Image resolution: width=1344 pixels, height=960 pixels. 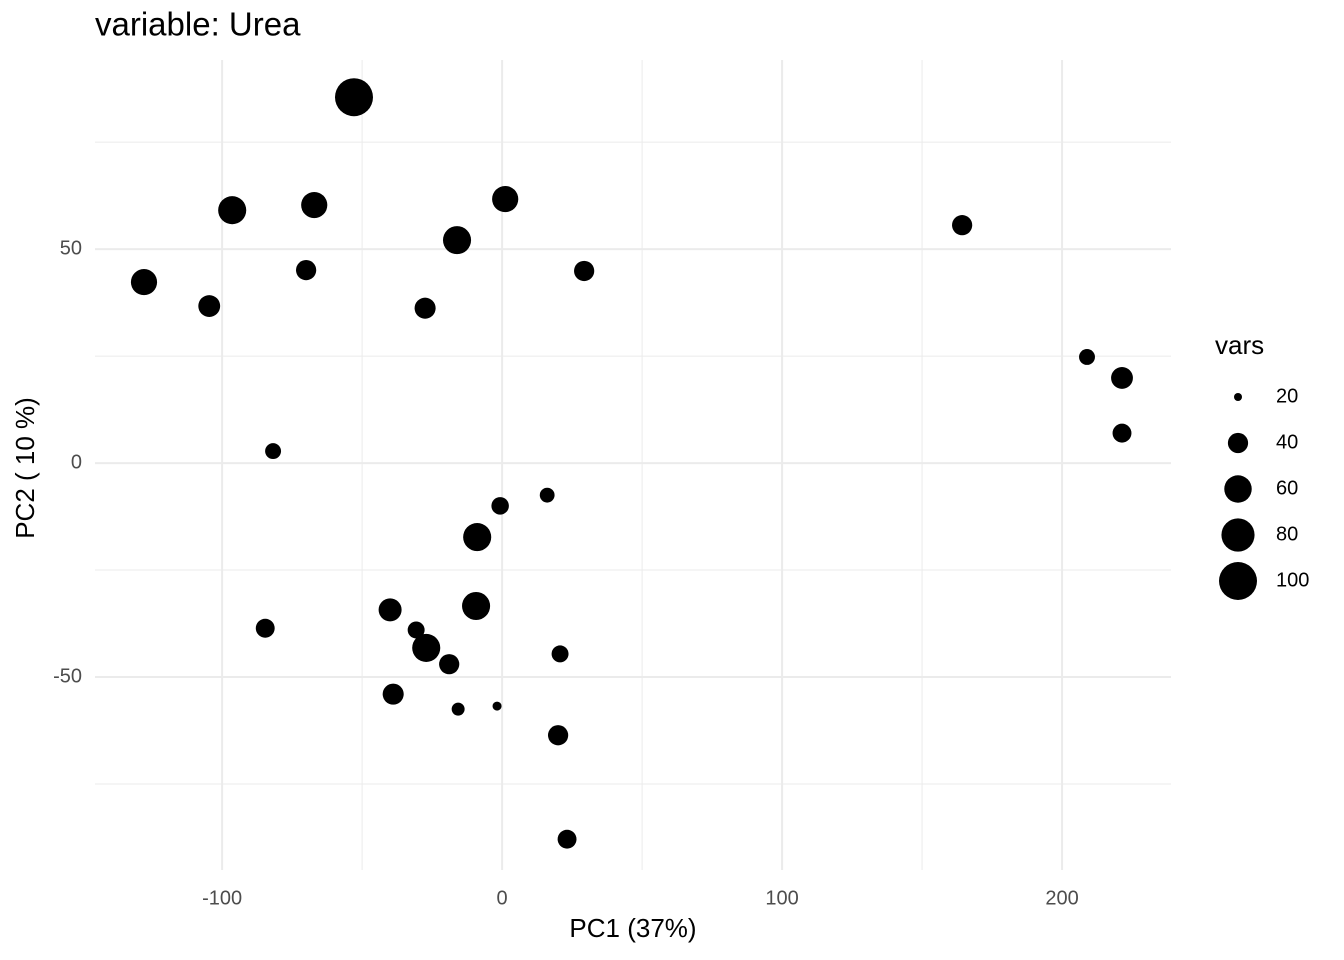 What do you see at coordinates (1287, 534) in the screenshot?
I see `legend-label: 80` at bounding box center [1287, 534].